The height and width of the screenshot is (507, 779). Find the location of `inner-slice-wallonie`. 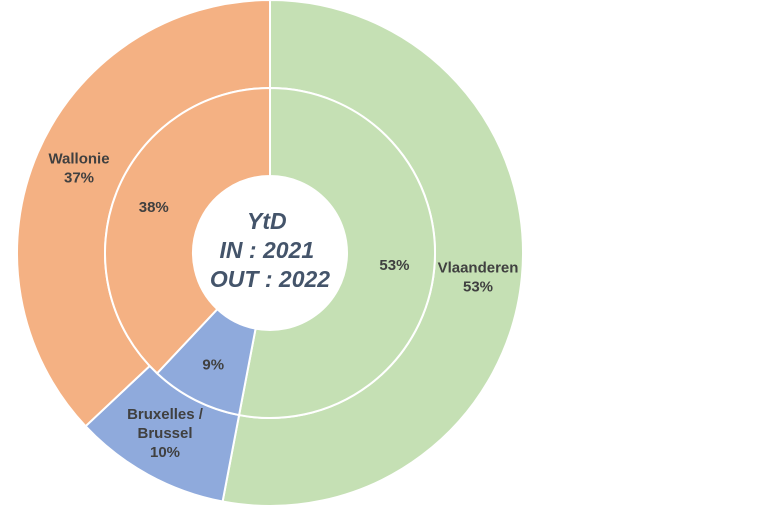

inner-slice-wallonie is located at coordinates (187, 230).